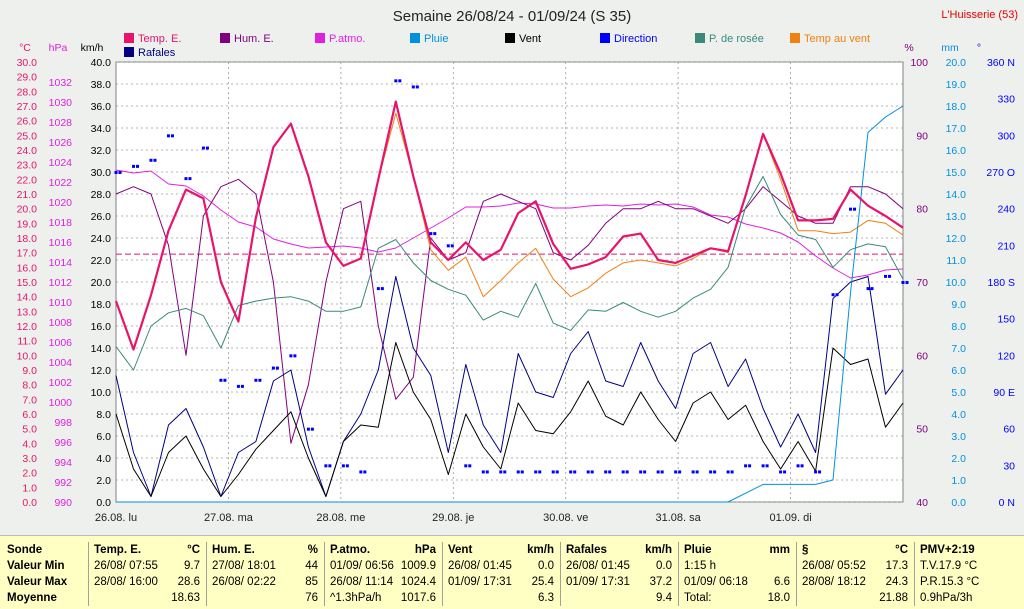  Describe the element at coordinates (958, 327) in the screenshot. I see `rain-axis-tick: 8.0` at that location.